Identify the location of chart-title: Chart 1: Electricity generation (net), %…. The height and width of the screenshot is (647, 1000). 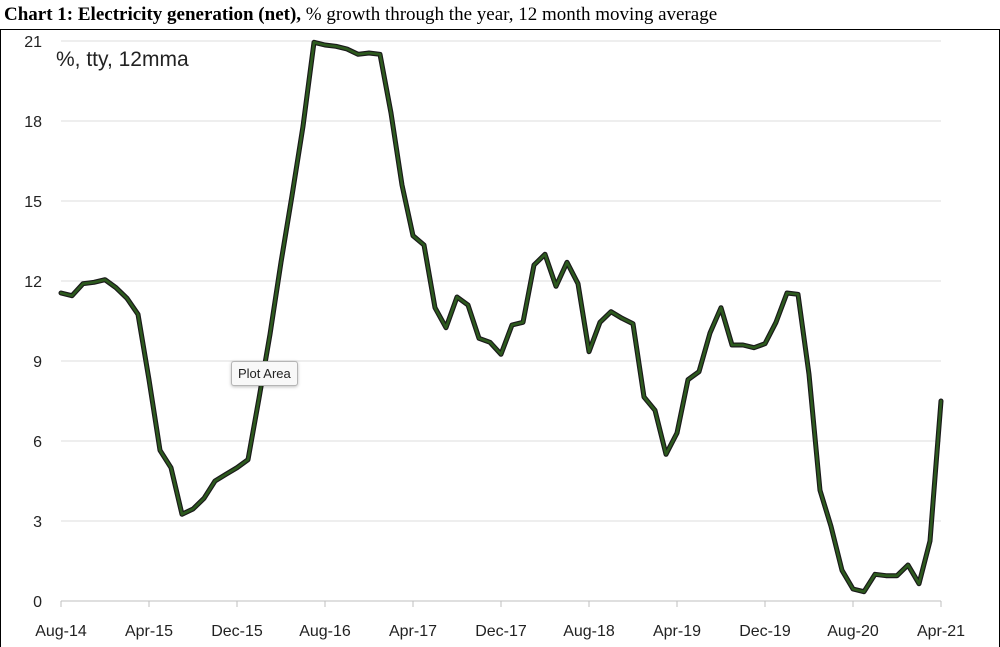
(500, 15).